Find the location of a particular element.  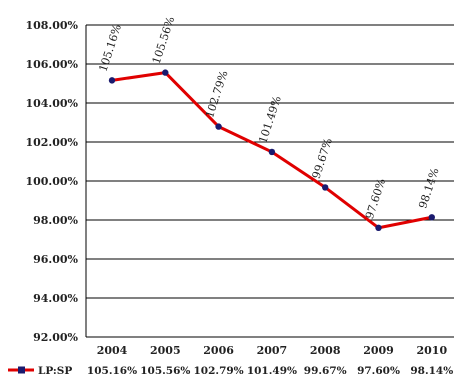

x-tick-label: 2010 is located at coordinates (431, 350).